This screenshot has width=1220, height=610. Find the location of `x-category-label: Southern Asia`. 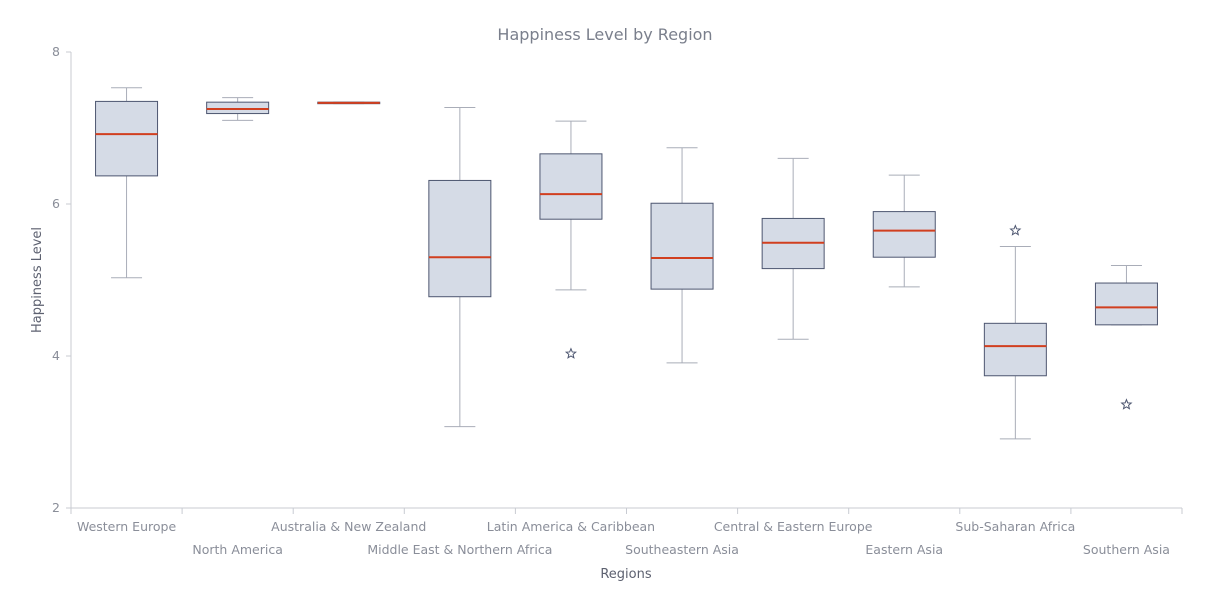

x-category-label: Southern Asia is located at coordinates (1126, 549).